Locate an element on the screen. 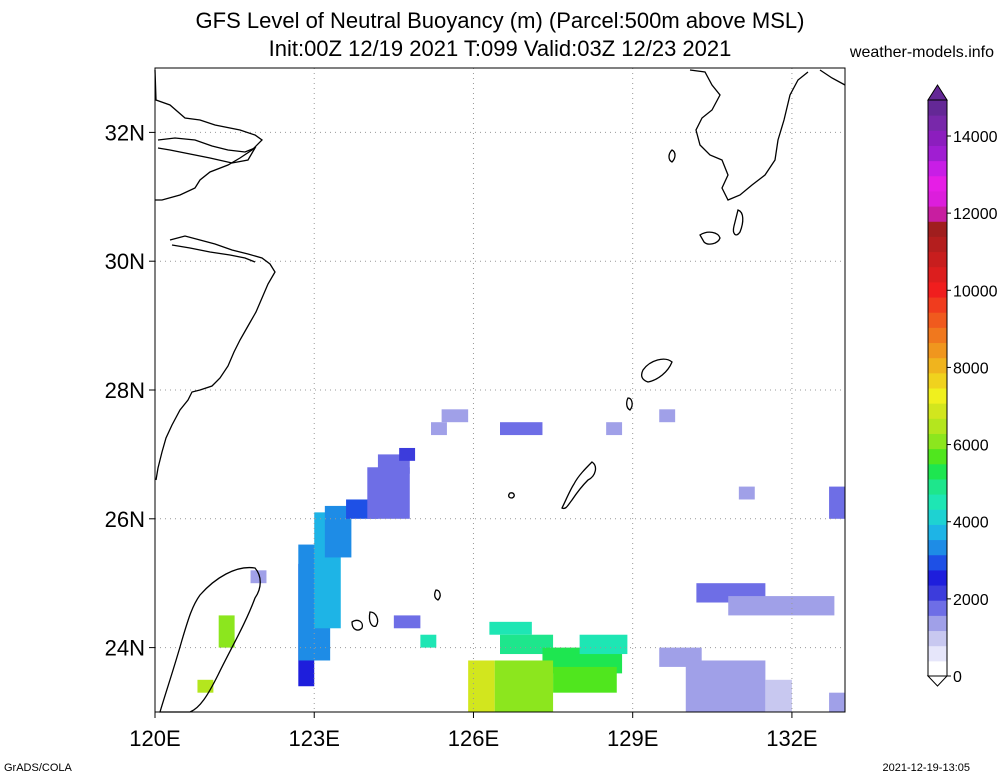 This screenshot has height=779, width=1000. lat-label: 24N is located at coordinates (125, 648).